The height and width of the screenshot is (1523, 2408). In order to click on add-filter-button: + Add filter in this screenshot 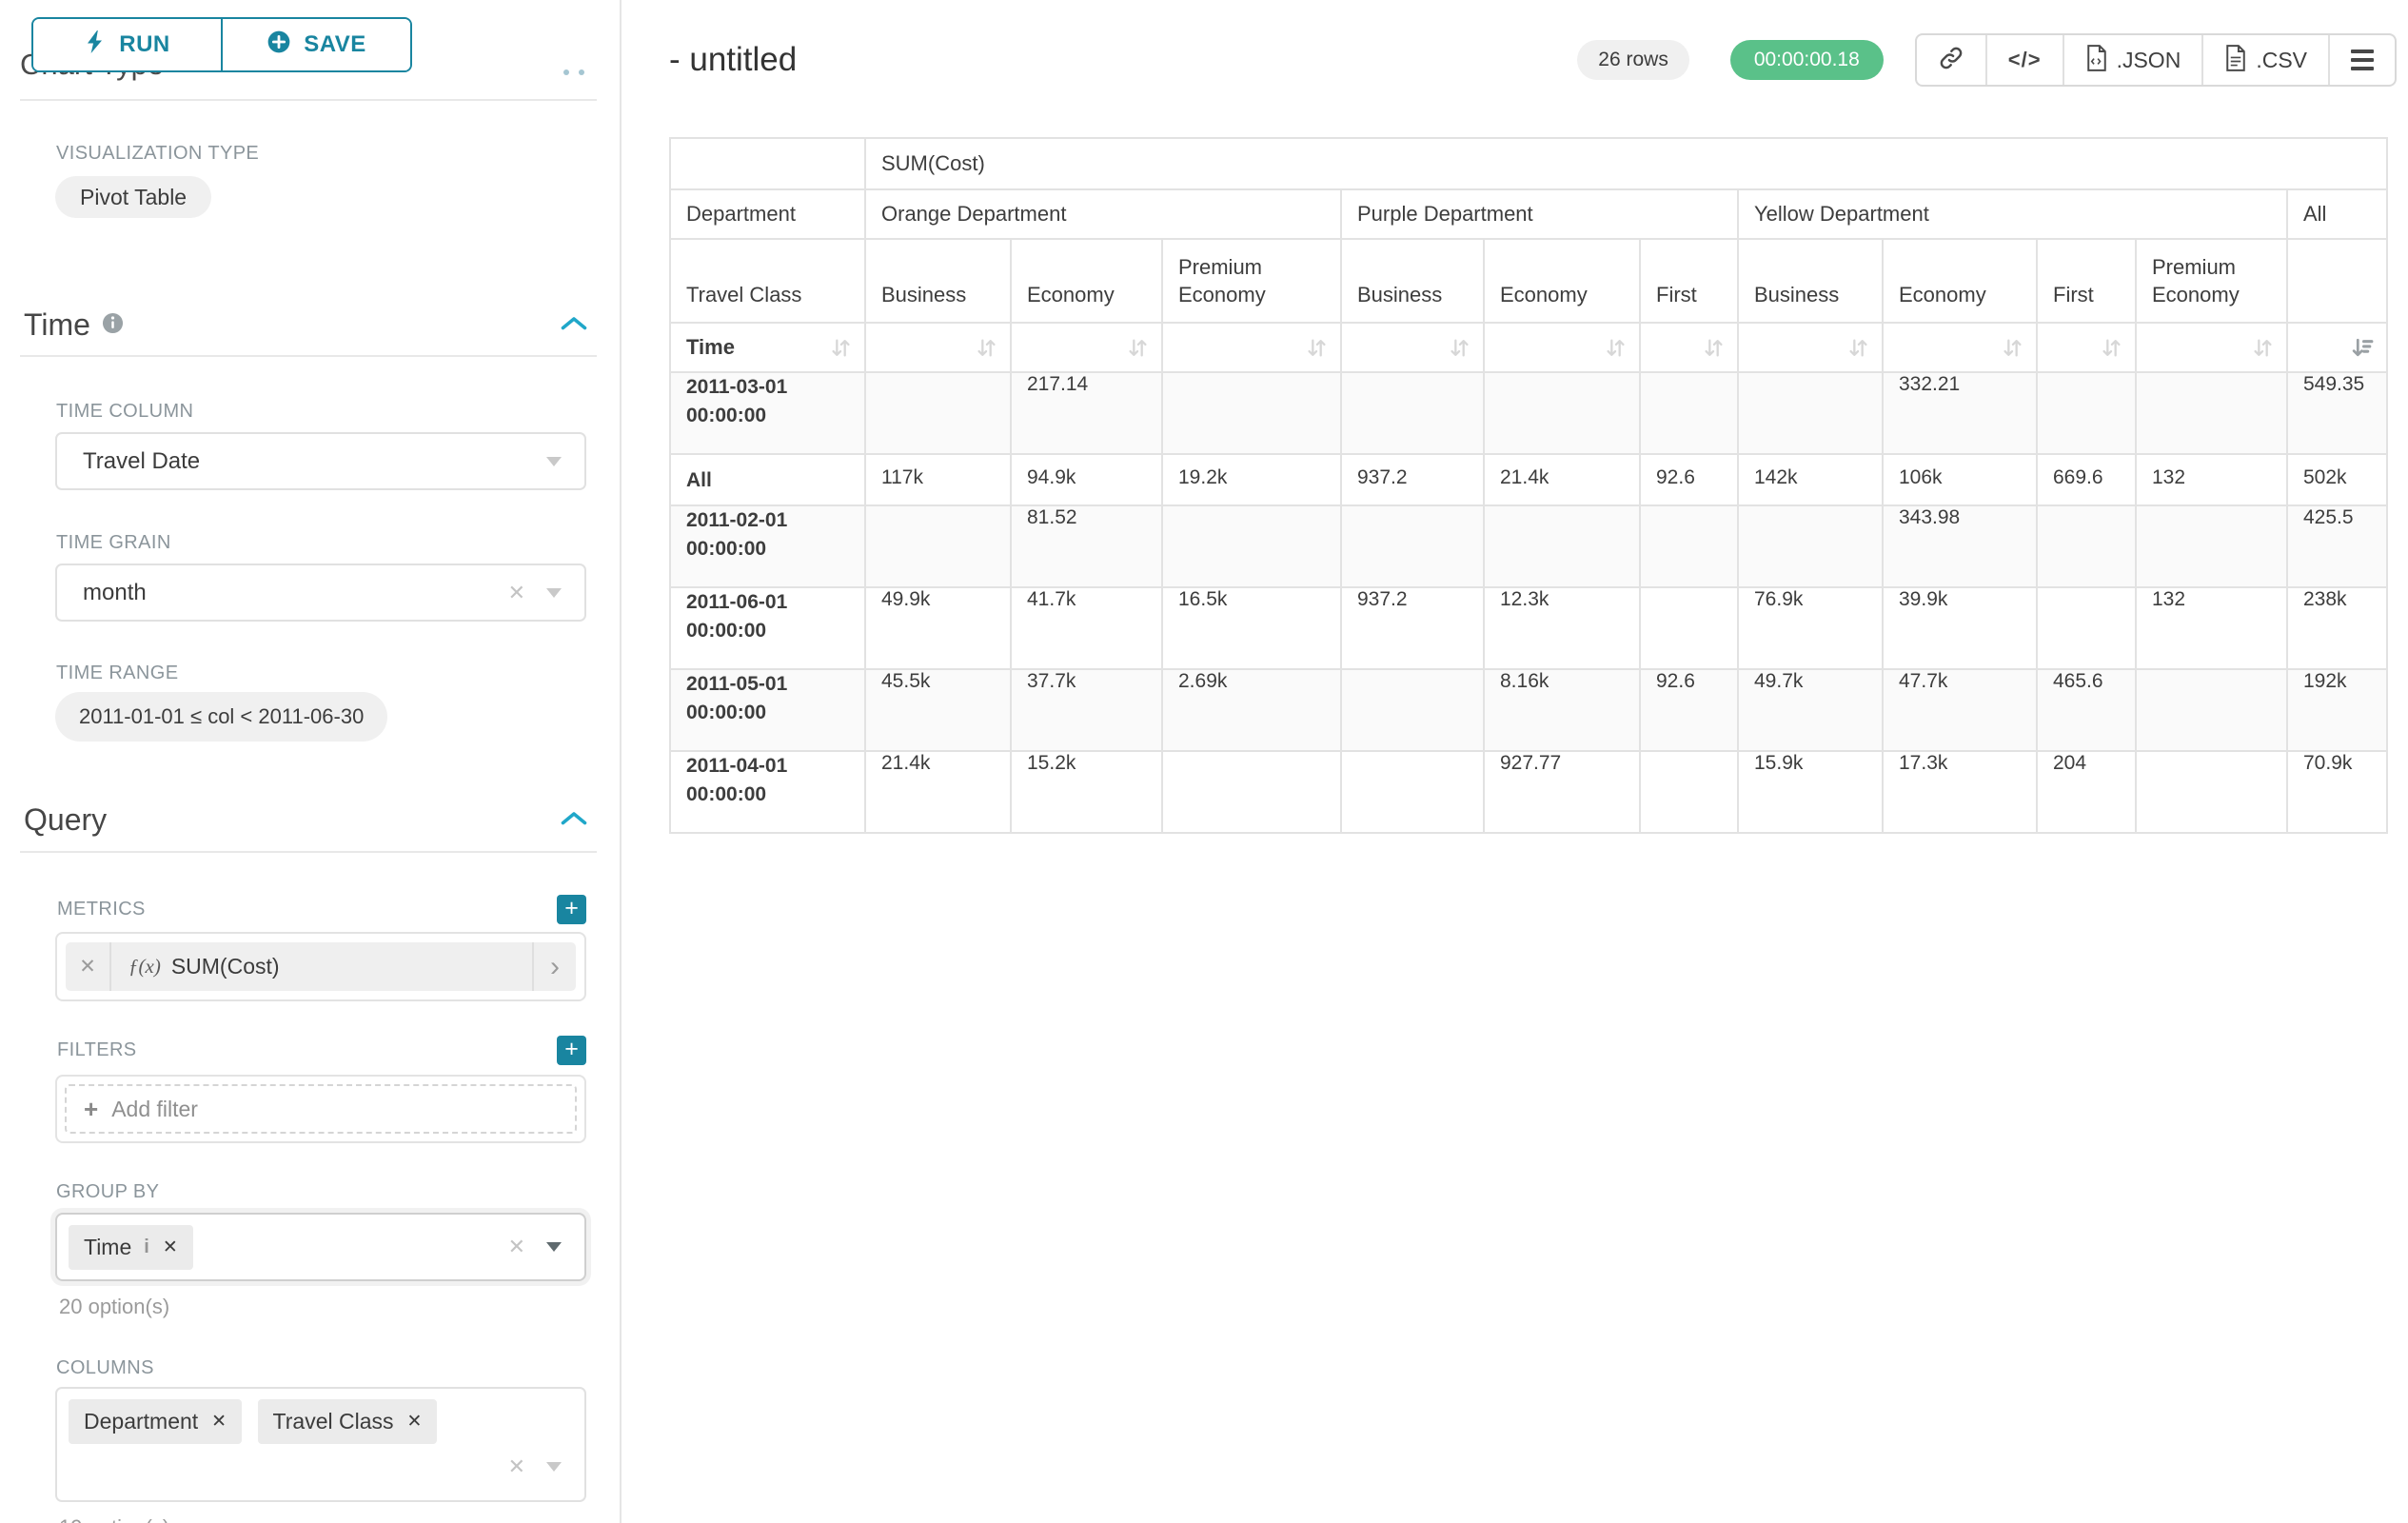, I will do `click(321, 1109)`.